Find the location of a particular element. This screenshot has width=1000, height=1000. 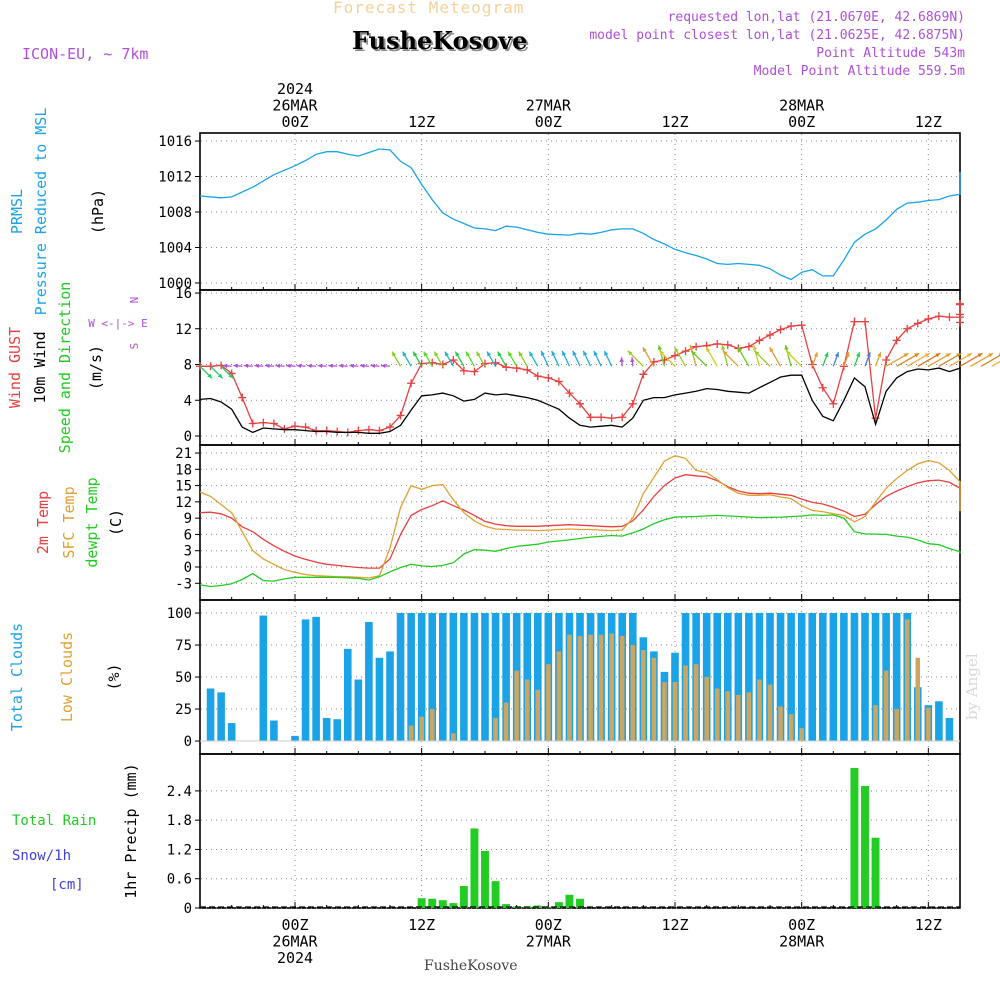

panel-label: (C) is located at coordinates (116, 522).